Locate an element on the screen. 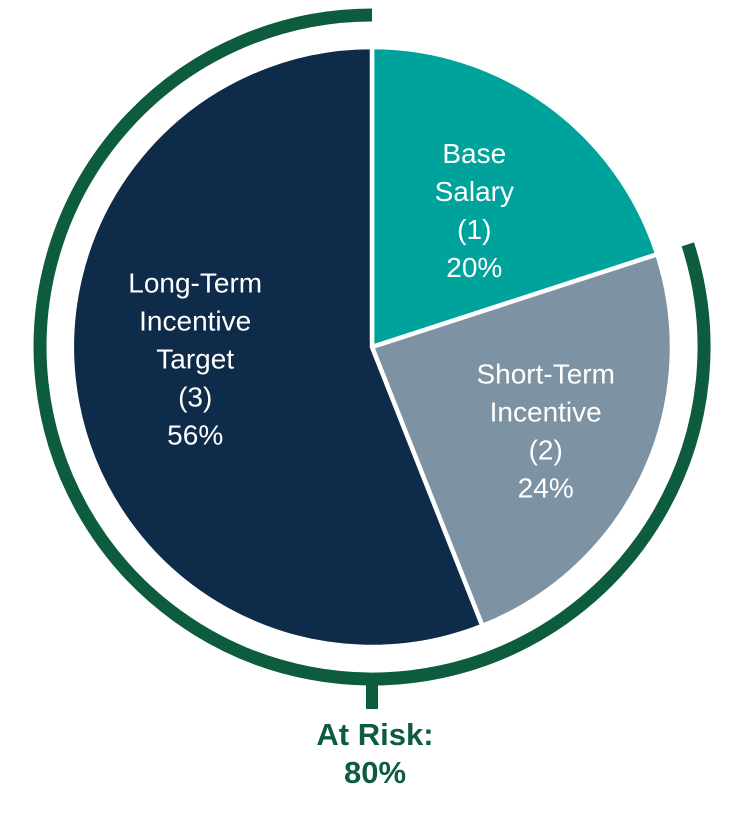  pie-slice-label-1: Base Salary (1) 20% is located at coordinates (474, 210).